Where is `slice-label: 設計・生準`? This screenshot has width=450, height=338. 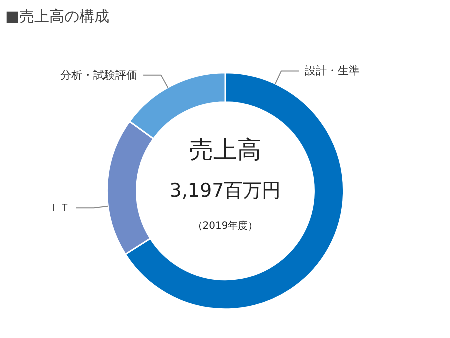
slice-label: 設計・生準 is located at coordinates (332, 71).